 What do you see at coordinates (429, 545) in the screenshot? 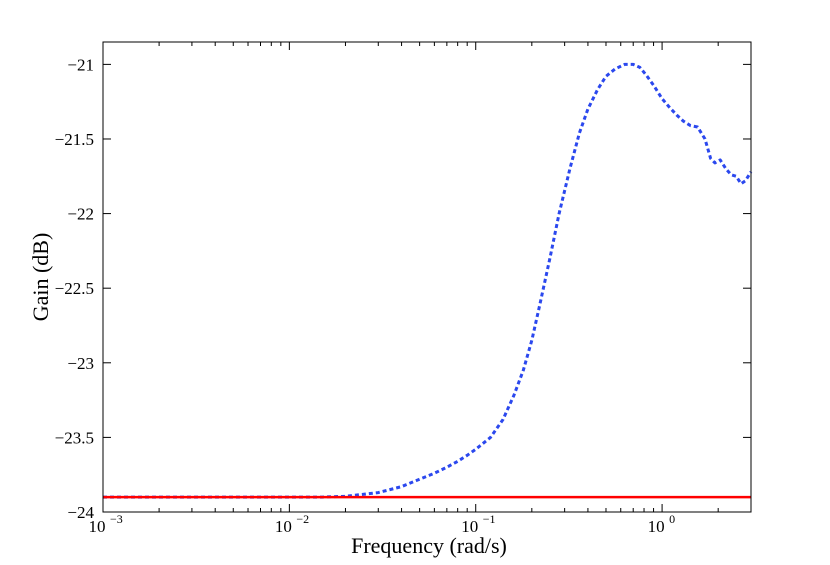
I see `x-axis-label: Frequency (rad/s)` at bounding box center [429, 545].